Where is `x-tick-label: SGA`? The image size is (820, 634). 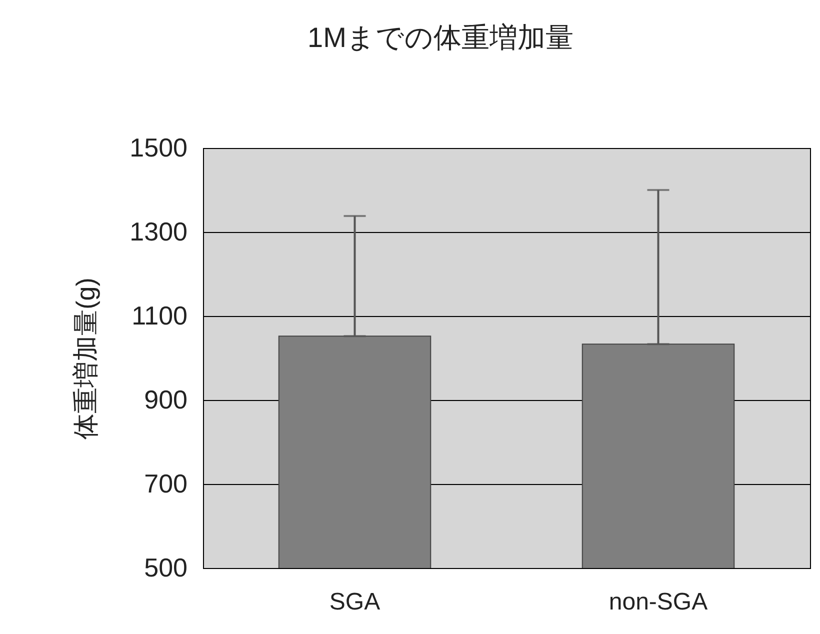 x-tick-label: SGA is located at coordinates (354, 602).